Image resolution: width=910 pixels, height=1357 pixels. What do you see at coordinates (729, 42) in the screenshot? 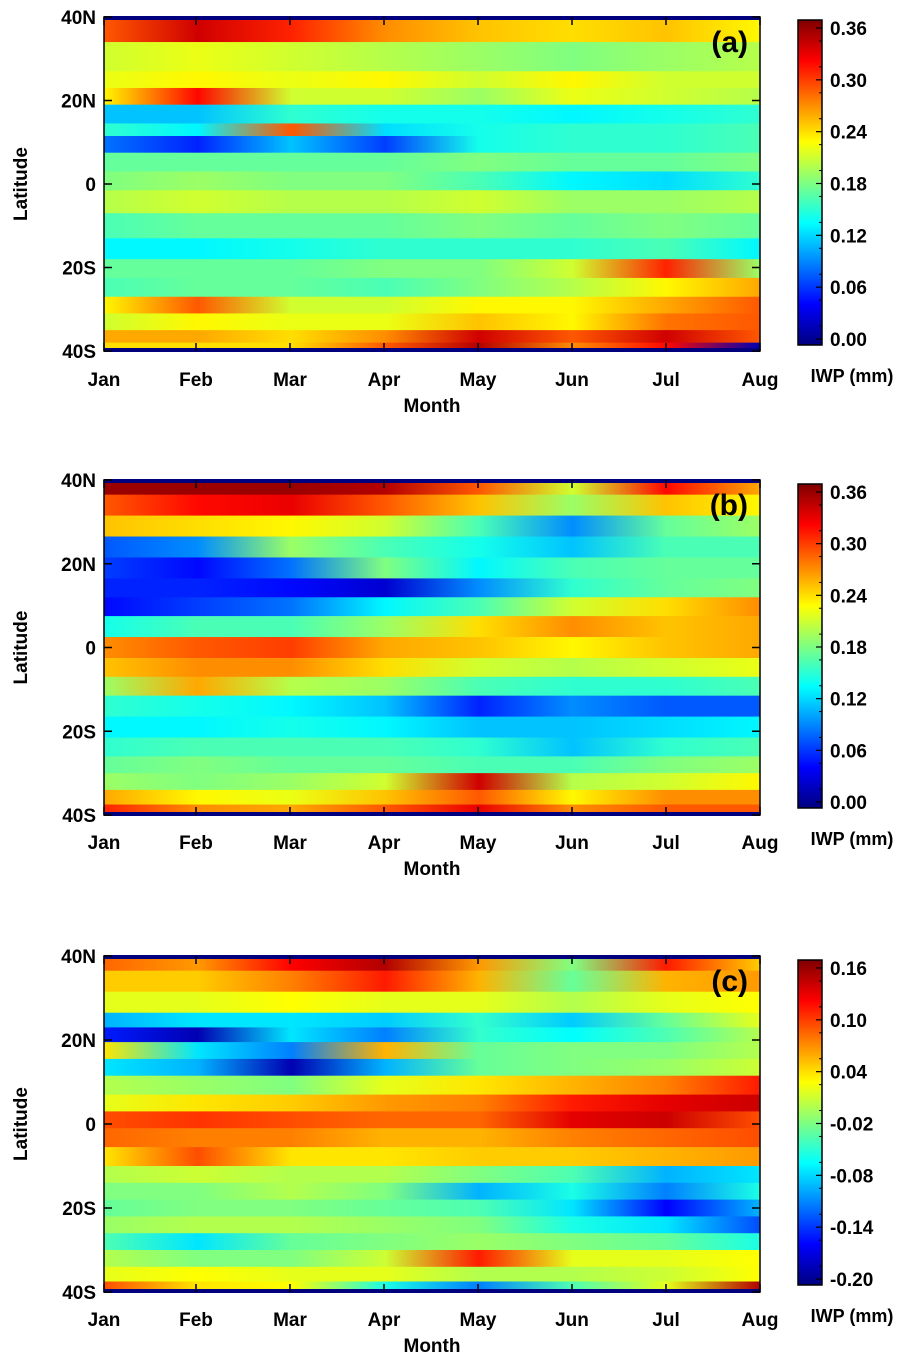
I see `panel-label: (a)` at bounding box center [729, 42].